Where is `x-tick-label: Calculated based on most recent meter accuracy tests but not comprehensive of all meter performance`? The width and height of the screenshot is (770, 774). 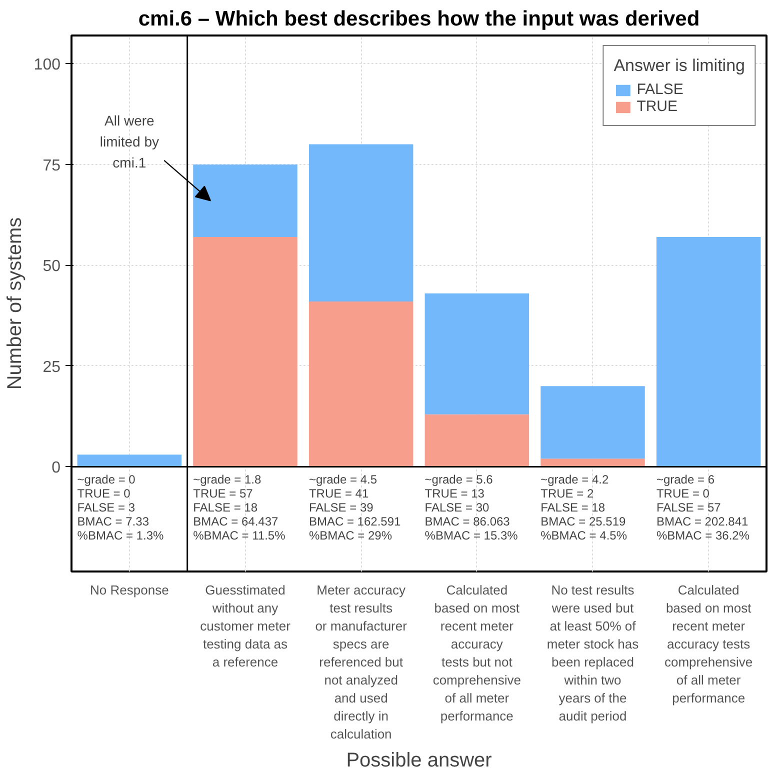
x-tick-label: Calculated based on most recent meter accuracy tests but not comprehensive of all meter performance is located at coordinates (476, 653).